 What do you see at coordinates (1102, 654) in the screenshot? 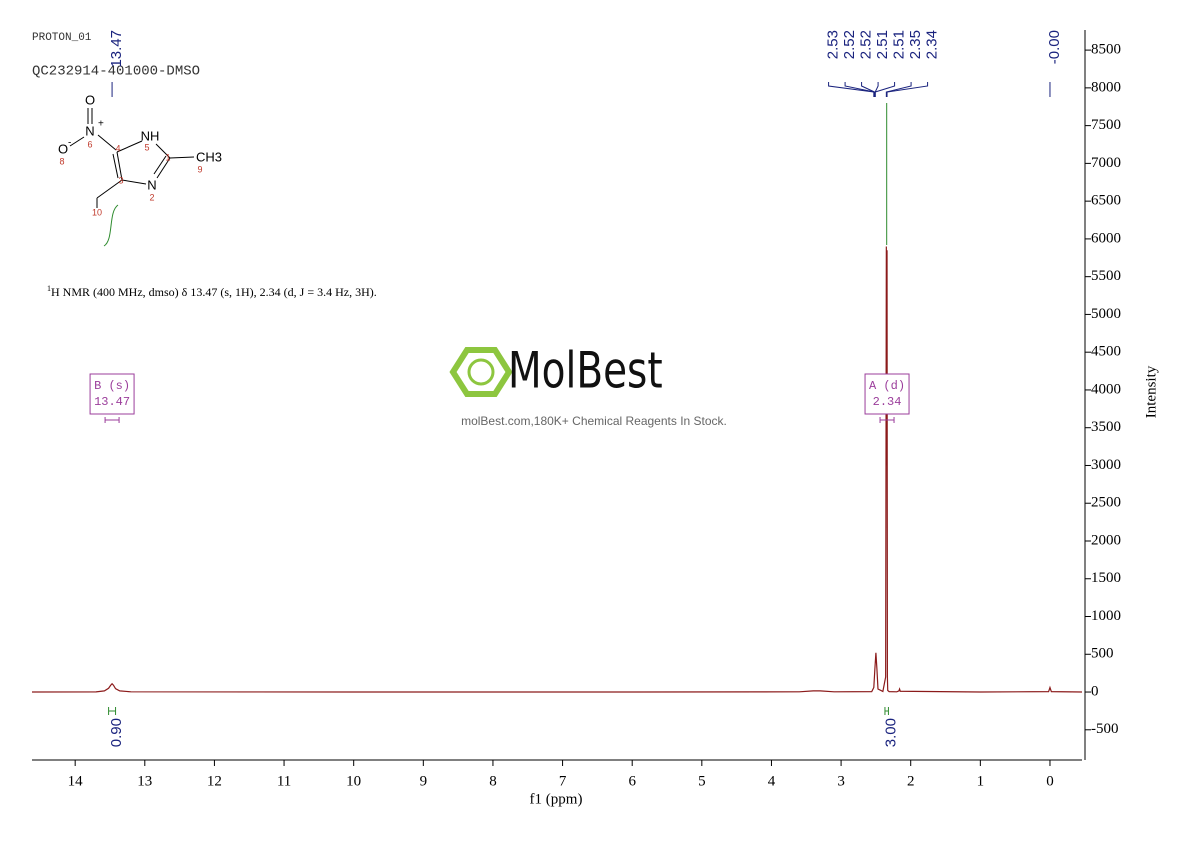
I see `y-tick-label: 500` at bounding box center [1102, 654].